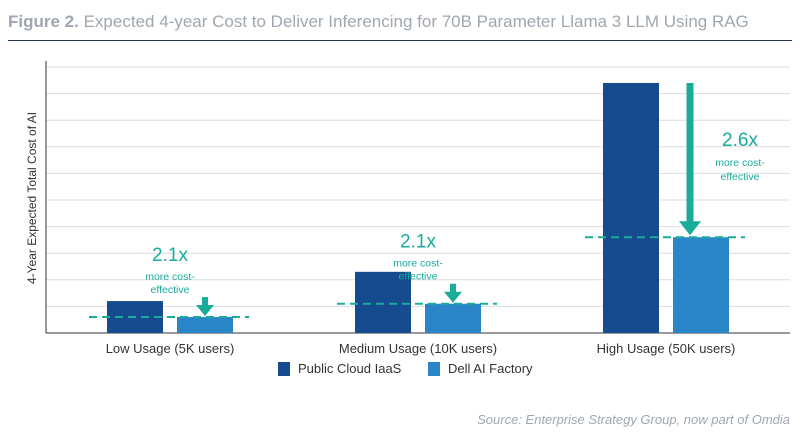 The height and width of the screenshot is (437, 800). What do you see at coordinates (418, 348) in the screenshot?
I see `x-tick-label: Medium Usage (10K users)` at bounding box center [418, 348].